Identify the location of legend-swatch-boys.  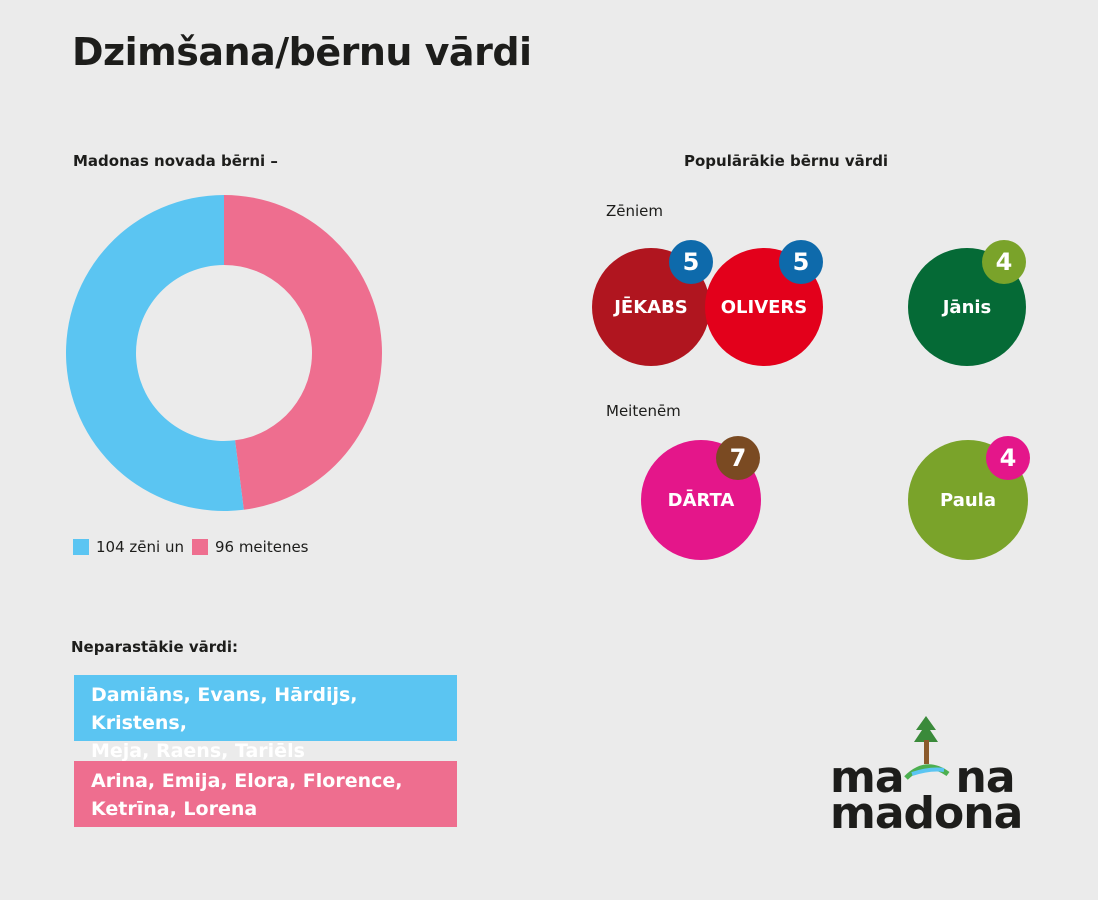
(81, 547).